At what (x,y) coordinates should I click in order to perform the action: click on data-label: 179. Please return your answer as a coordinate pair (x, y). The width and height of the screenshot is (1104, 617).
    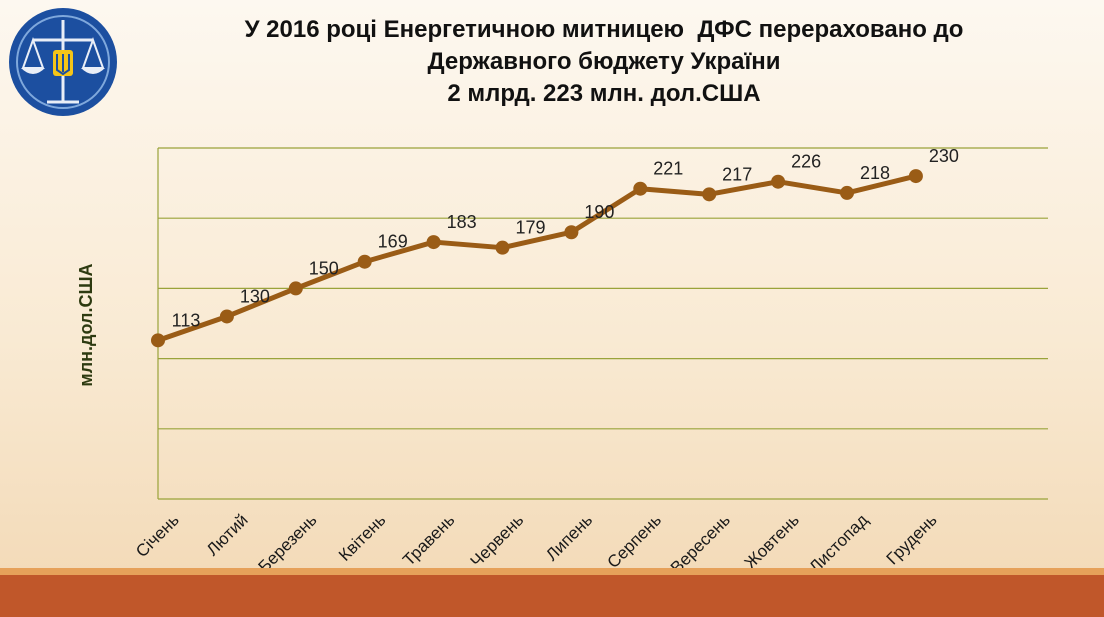
    Looking at the image, I should click on (530, 228).